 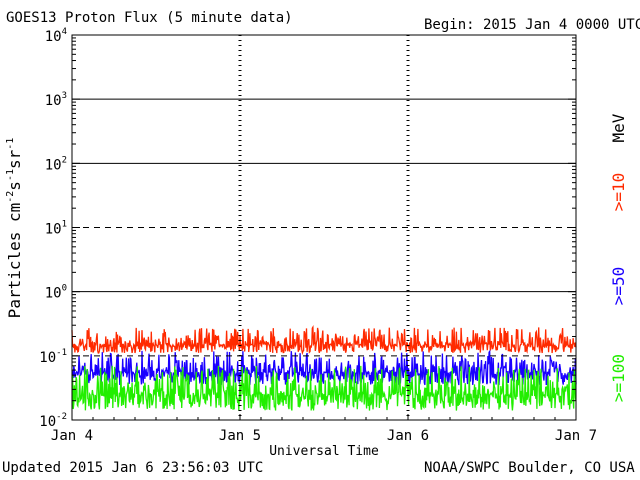 What do you see at coordinates (408, 436) in the screenshot?
I see `x-tick-label-2: Jan 6` at bounding box center [408, 436].